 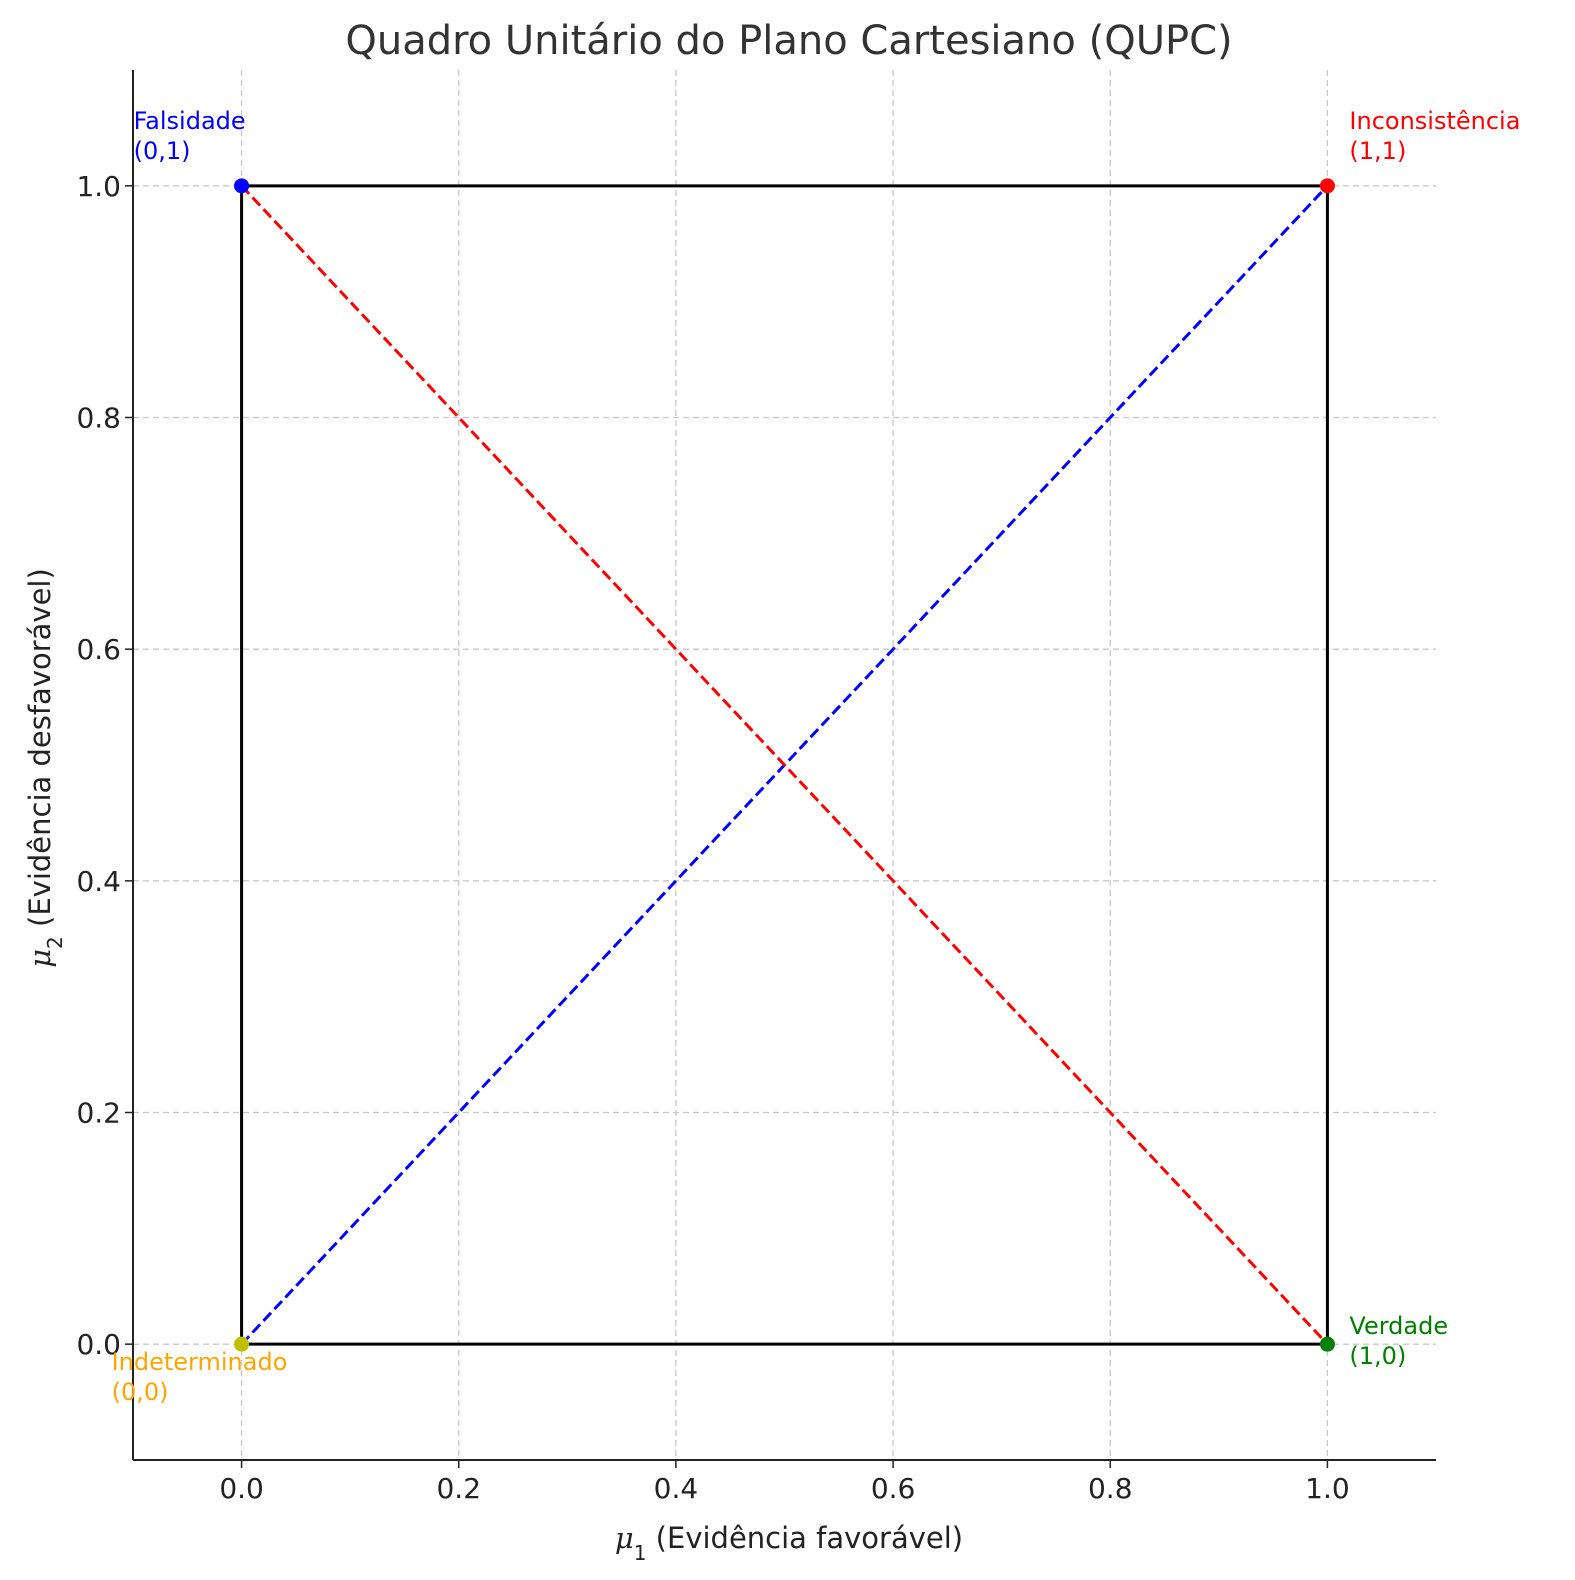 What do you see at coordinates (458, 1488) in the screenshot?
I see `x-tick-label-1: 0.2` at bounding box center [458, 1488].